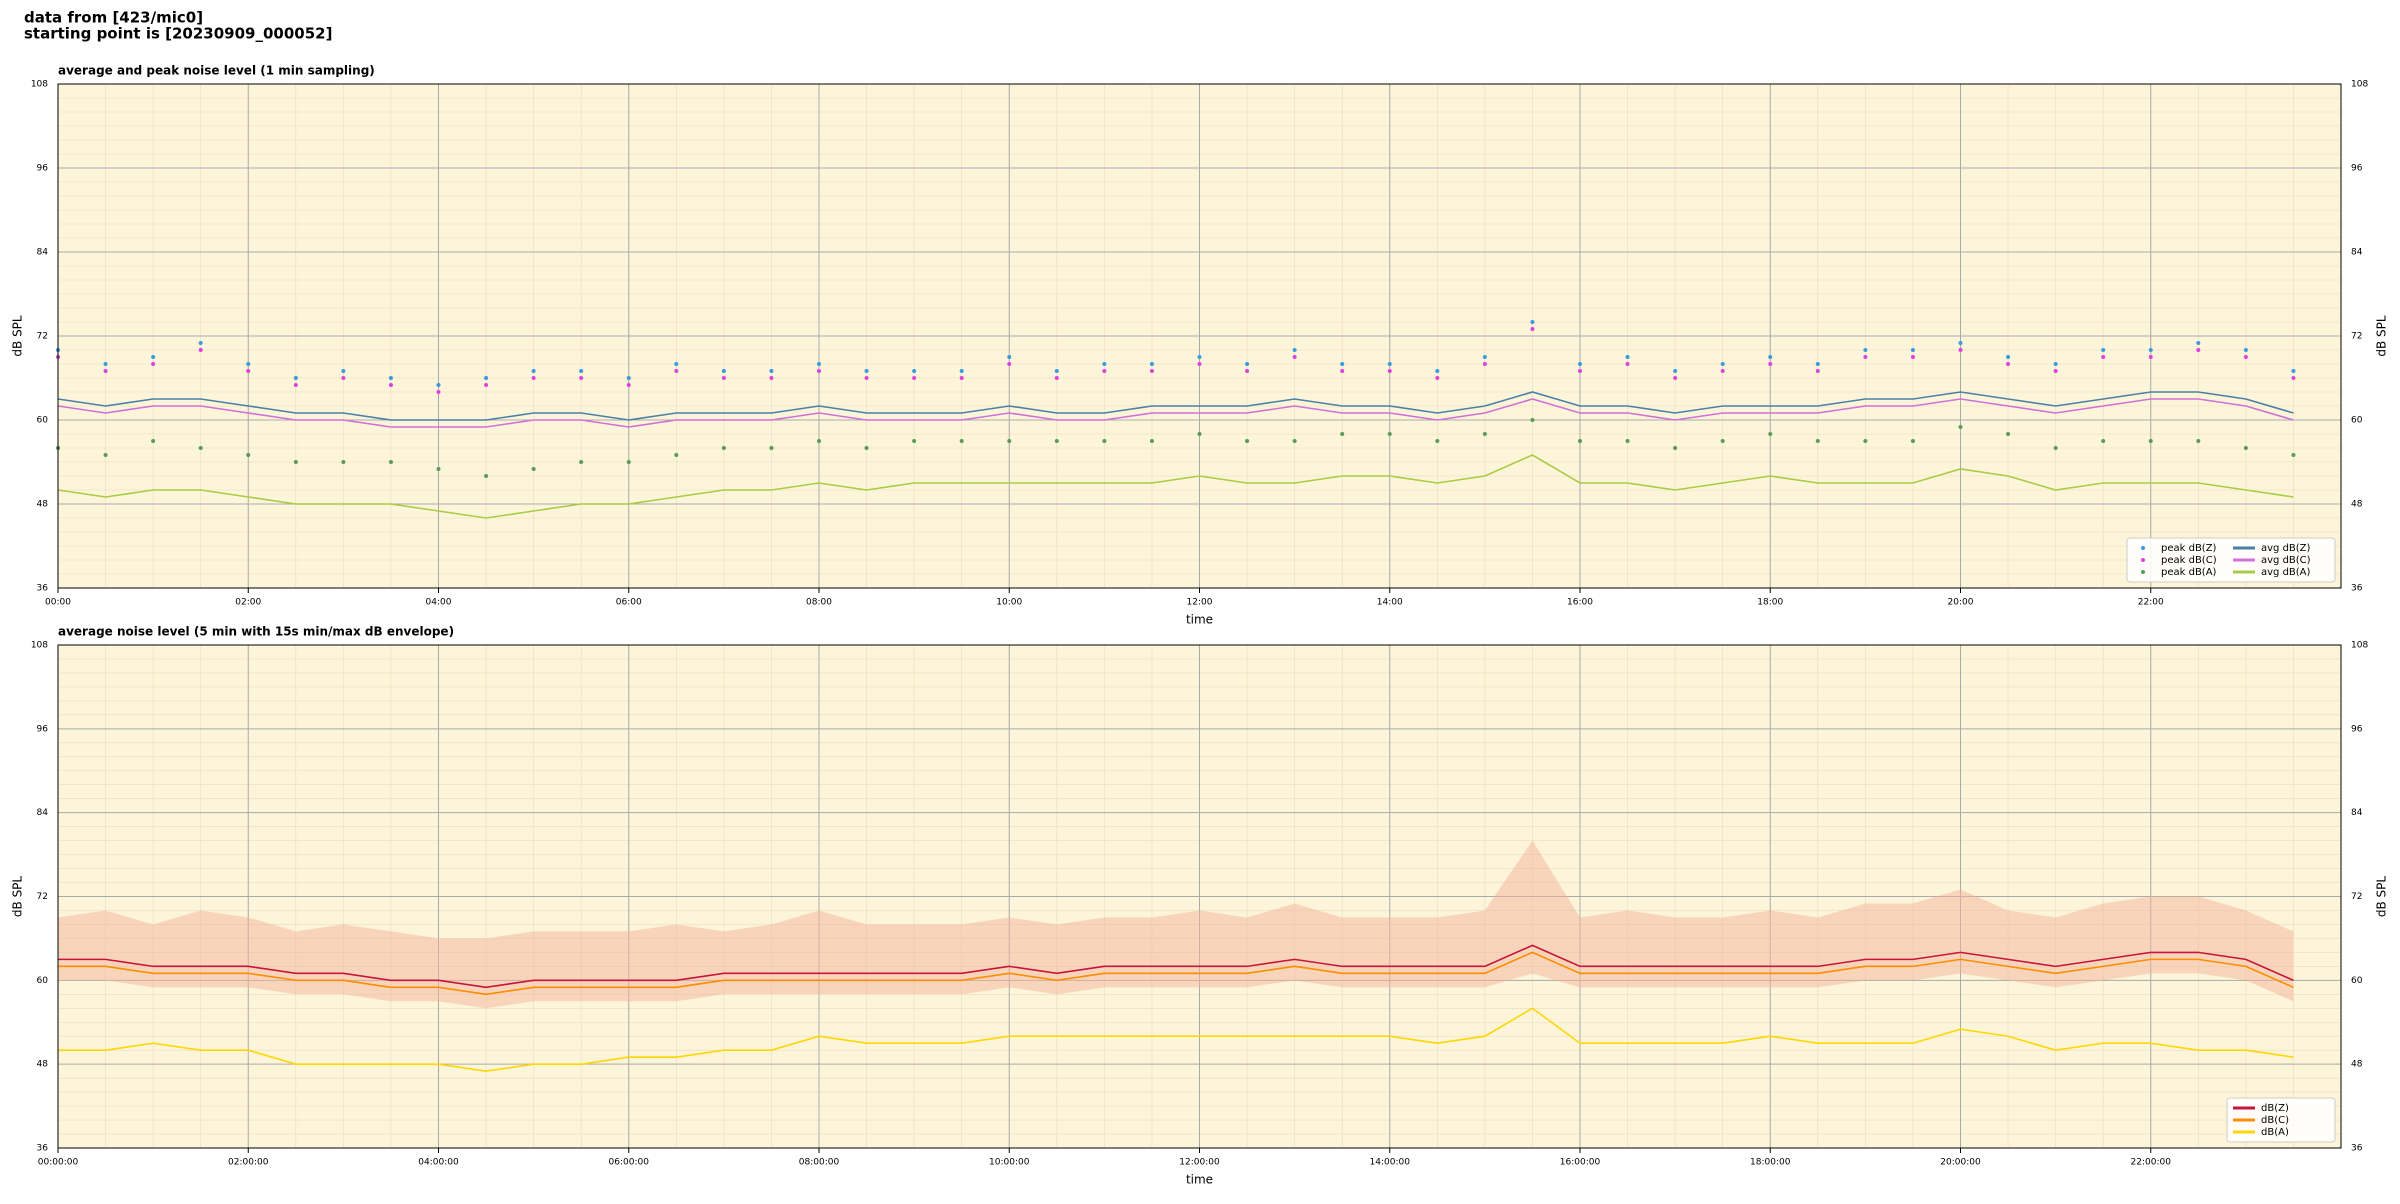 This screenshot has height=1204, width=2400. I want to click on y-tick-label: 96, so click(2357, 729).